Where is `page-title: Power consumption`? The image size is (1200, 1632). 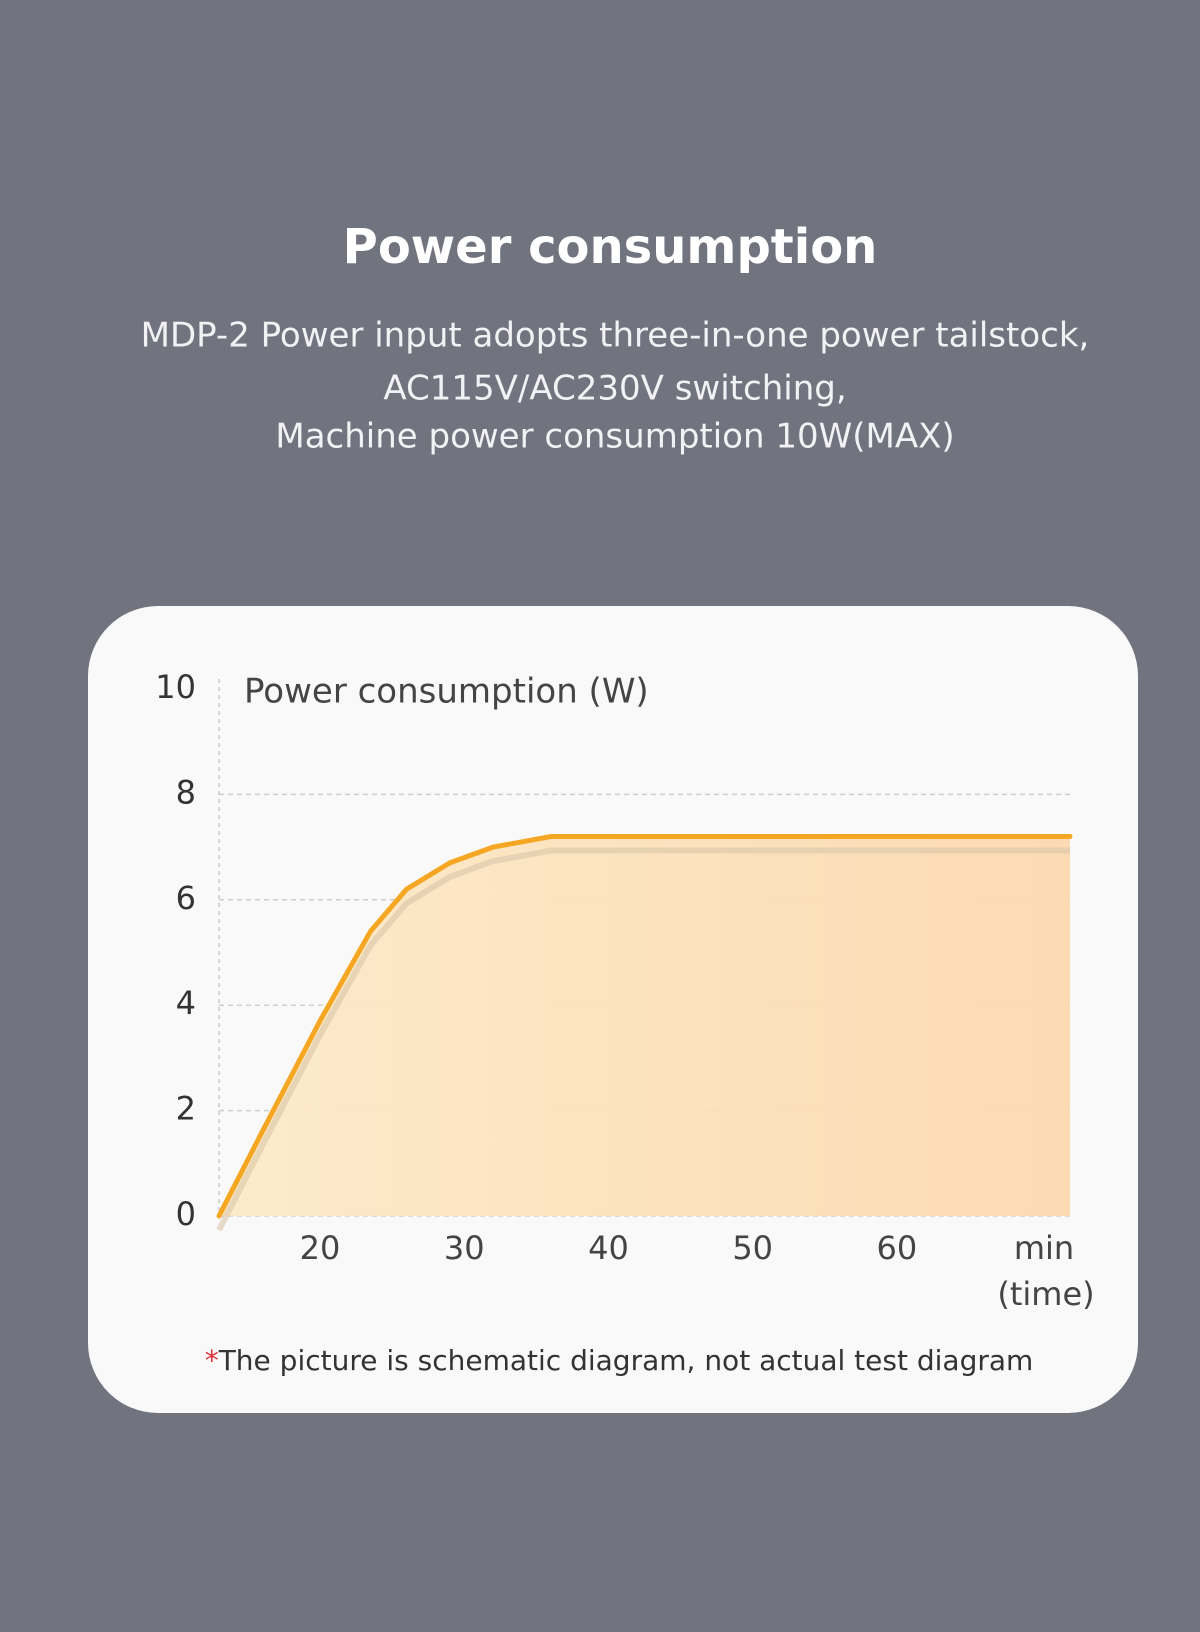
page-title: Power consumption is located at coordinates (610, 247).